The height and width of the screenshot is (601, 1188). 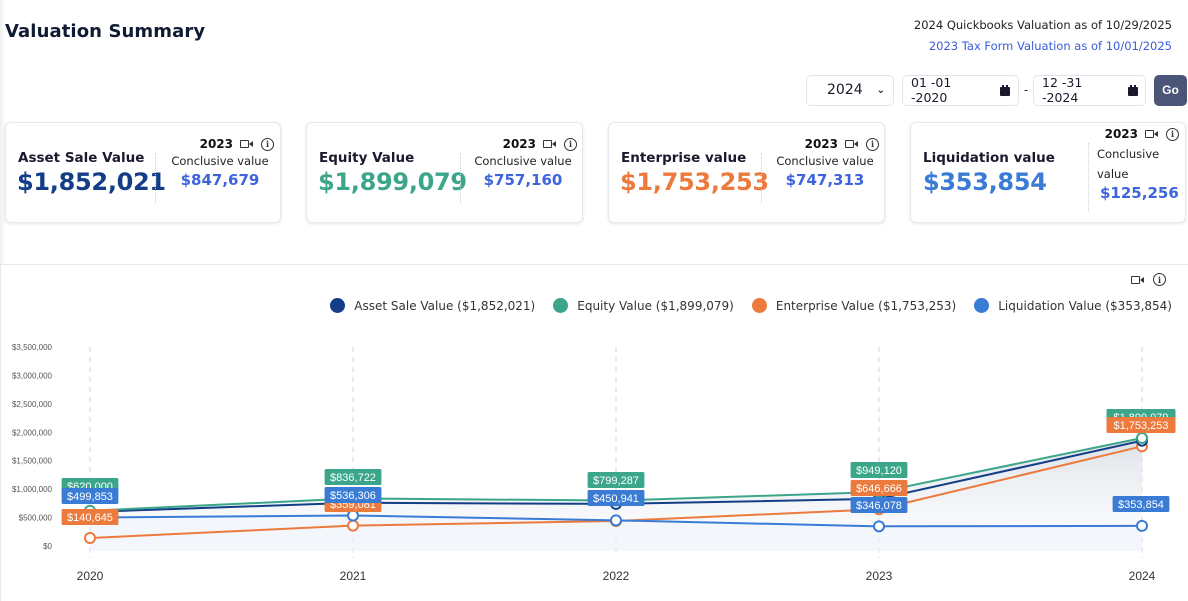 I want to click on data-label-enterprise-value: $140,645, so click(x=90, y=518).